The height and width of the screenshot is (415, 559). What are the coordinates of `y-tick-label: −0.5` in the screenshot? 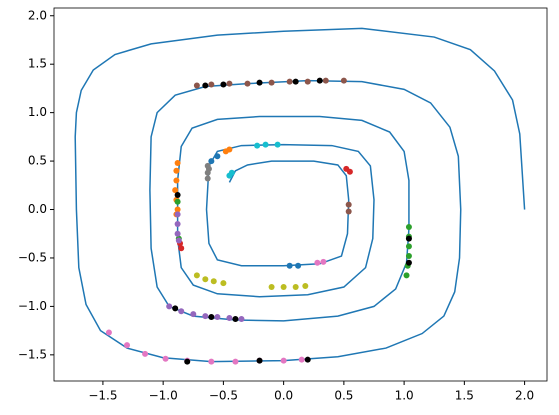 It's located at (32, 257).